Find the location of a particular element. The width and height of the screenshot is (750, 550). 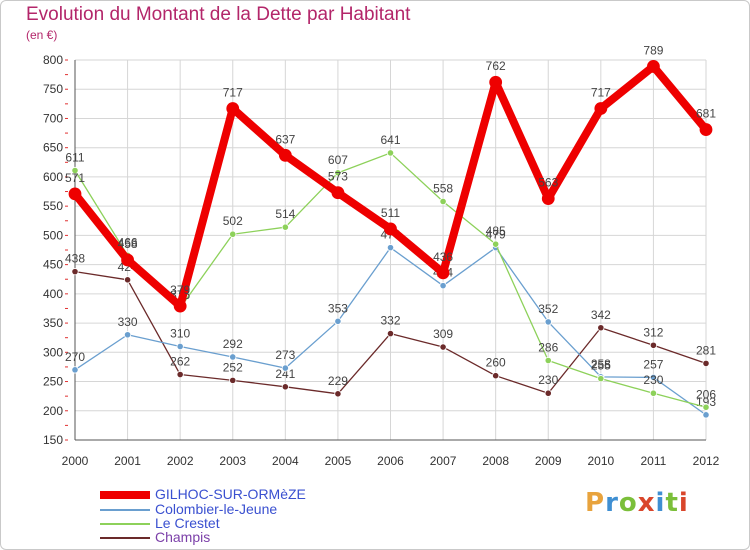

x-tick-label: 2009 is located at coordinates (548, 461).